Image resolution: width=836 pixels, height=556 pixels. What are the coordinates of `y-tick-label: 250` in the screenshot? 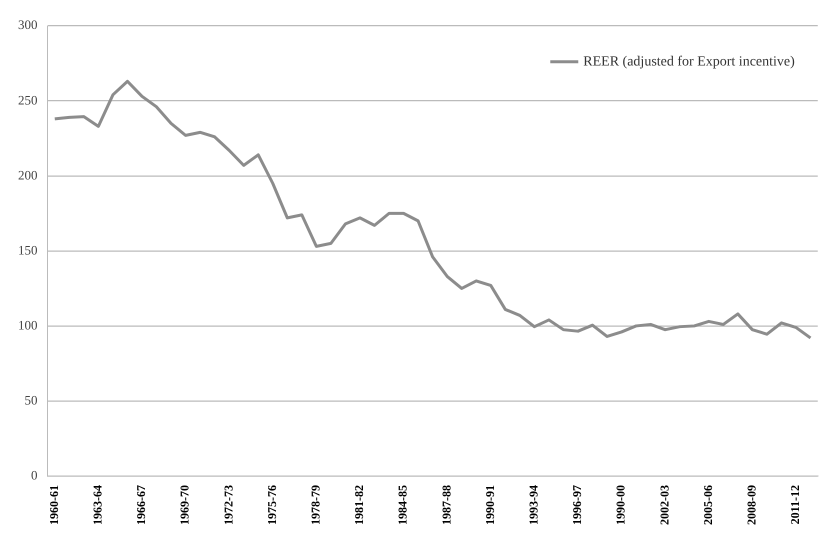 It's located at (28, 100).